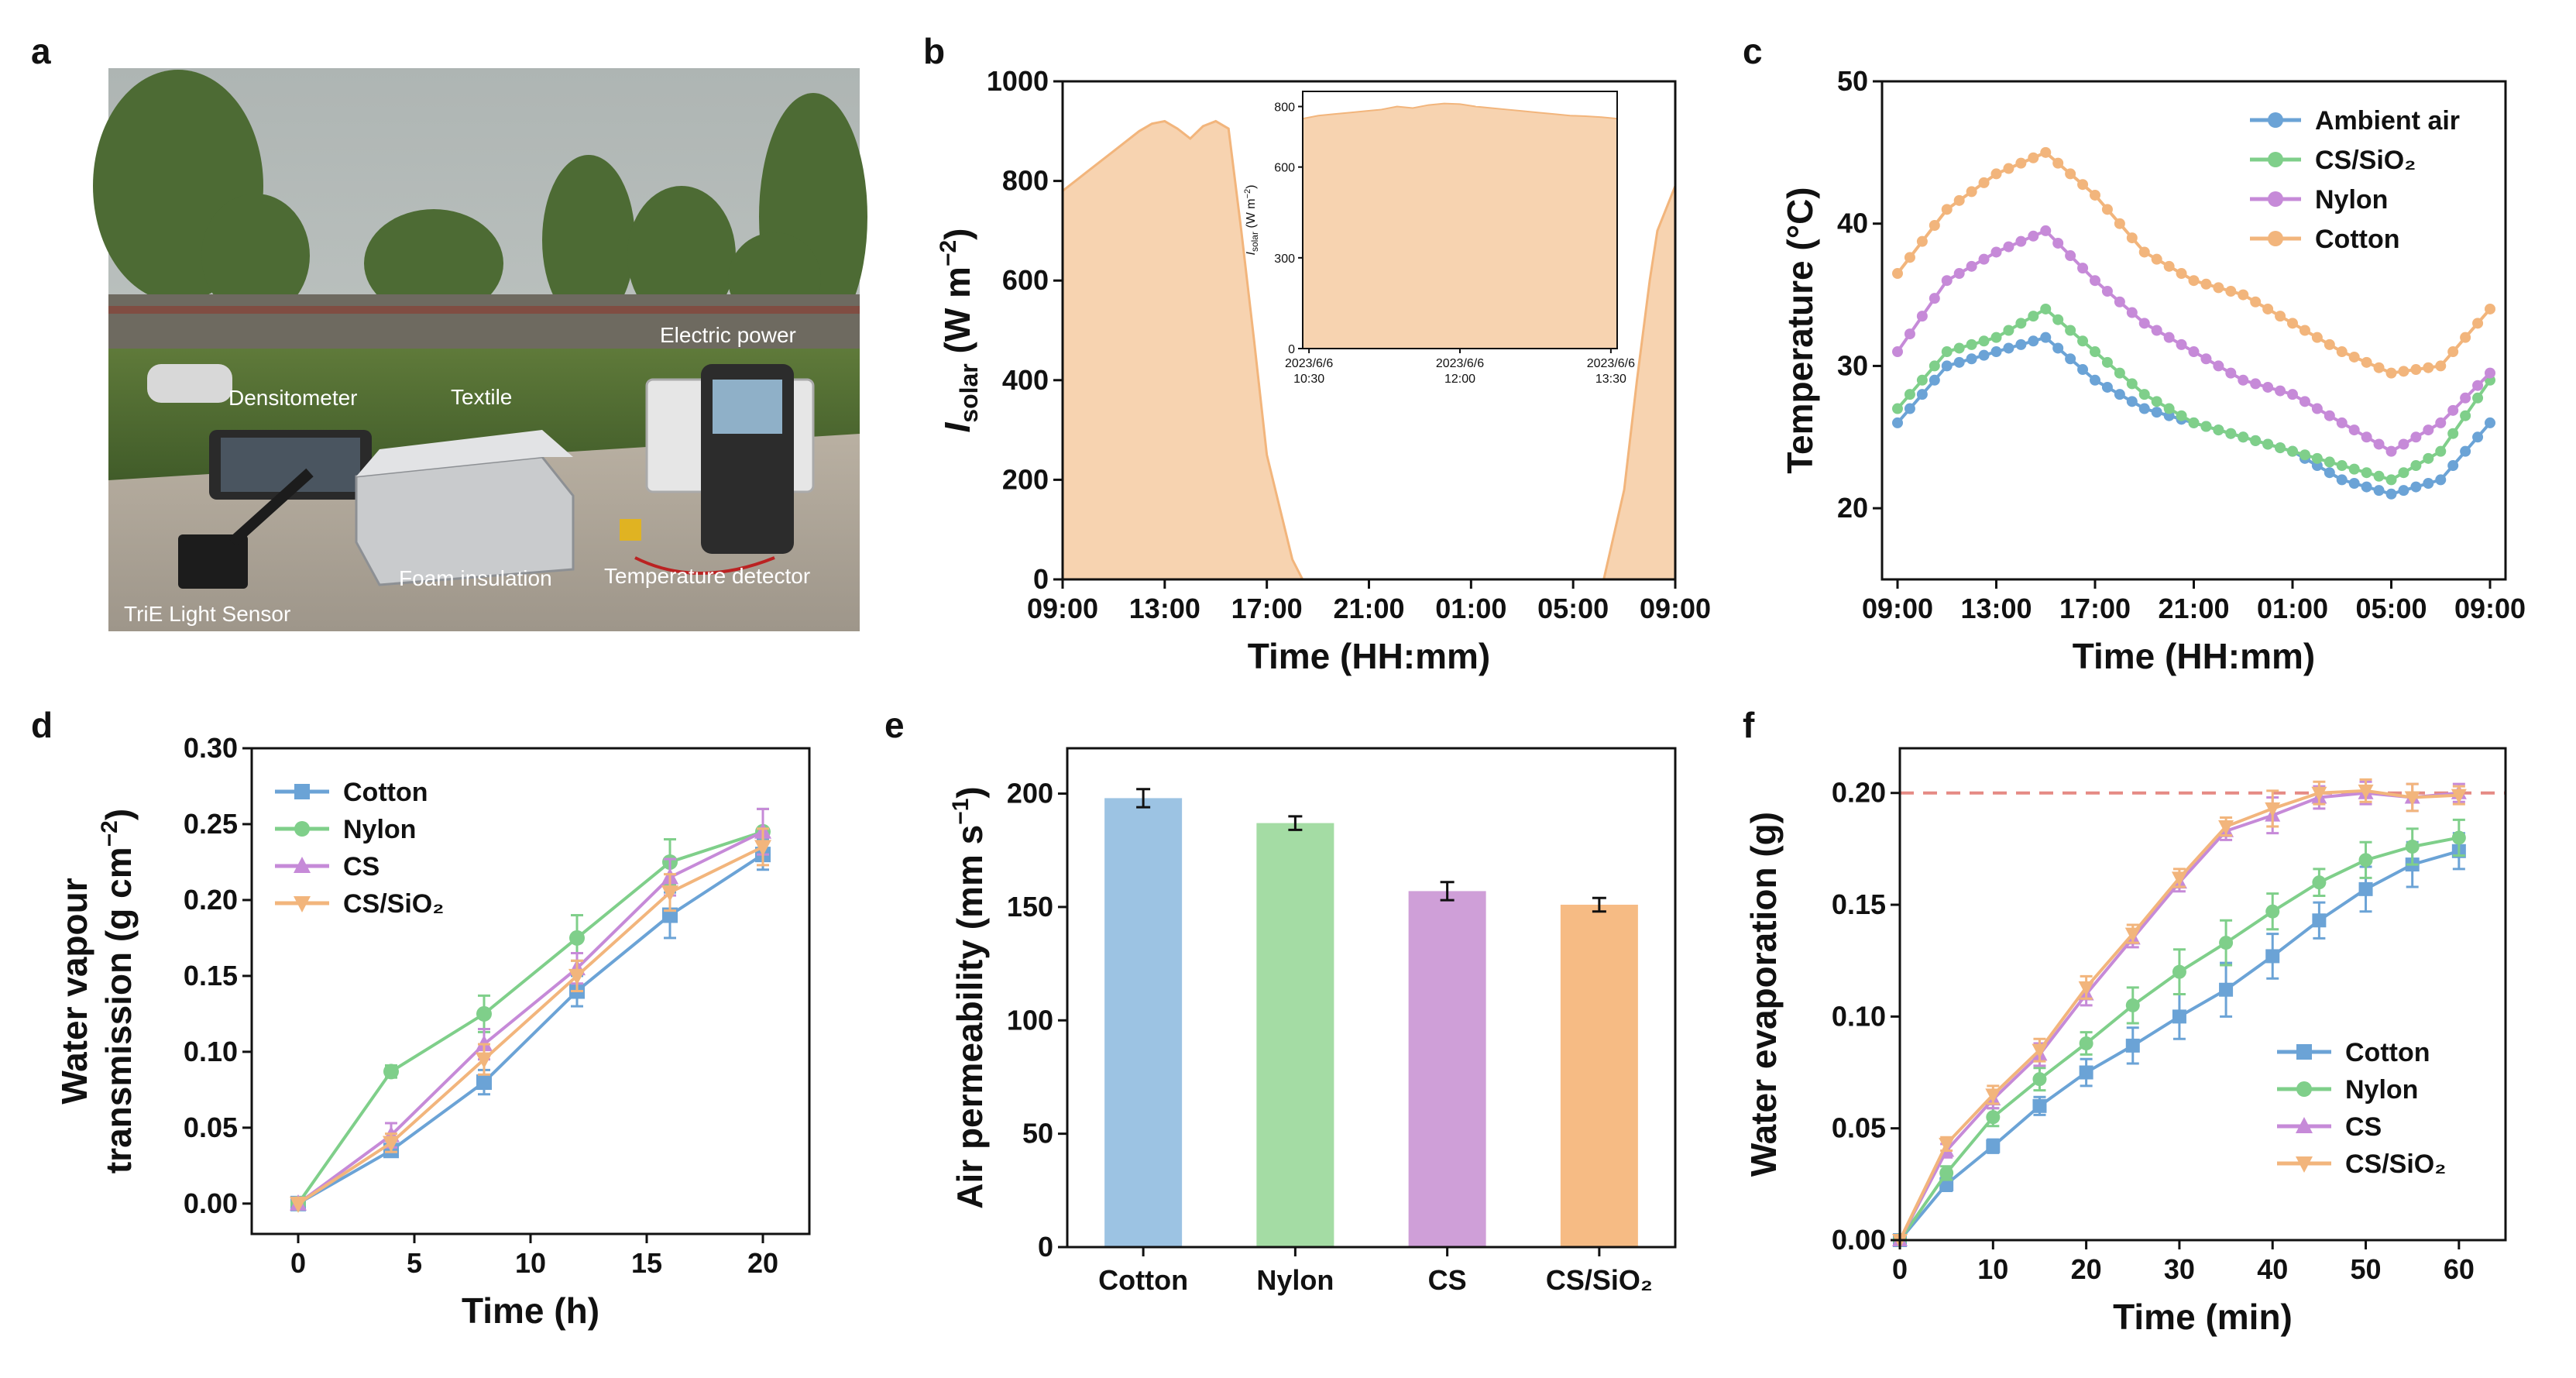 This screenshot has width=2576, height=1378. Describe the element at coordinates (959, 330) in the screenshot. I see `b-y-axis-label: Isolar (W m−2)` at that location.